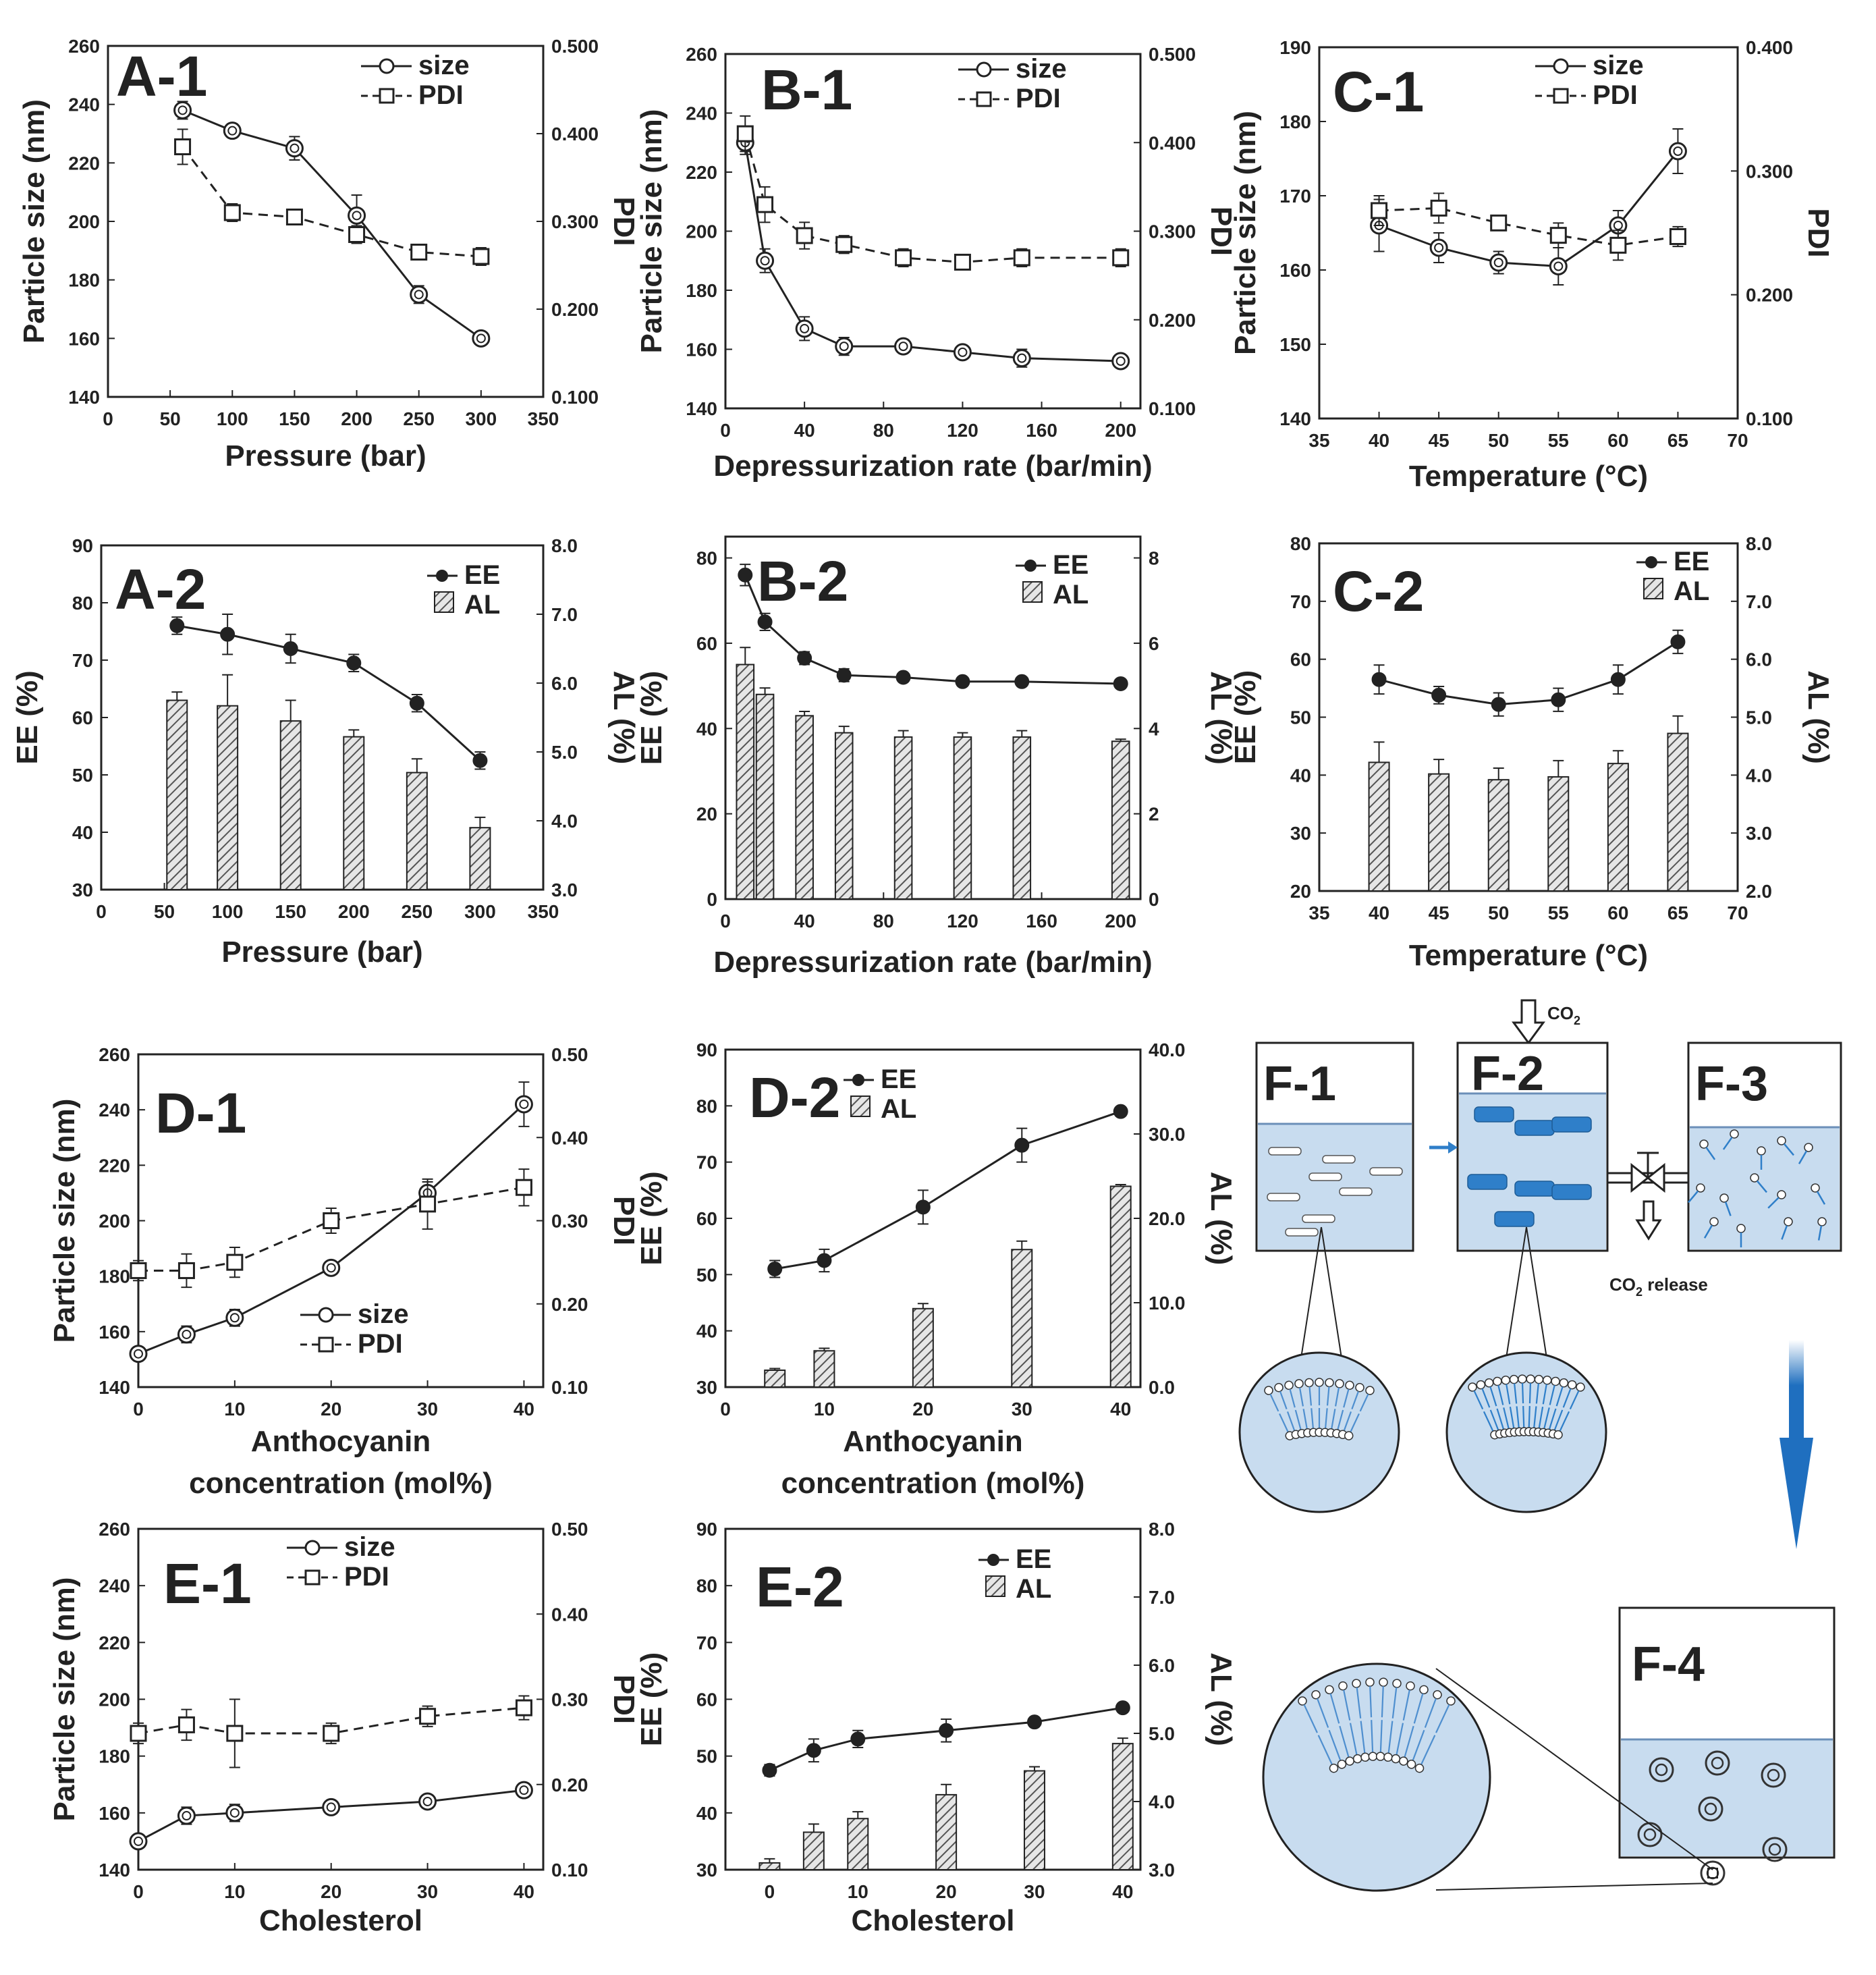  Describe the element at coordinates (1546, 1022) in the screenshot. I see `co2-inlet-arrow: CO2` at that location.